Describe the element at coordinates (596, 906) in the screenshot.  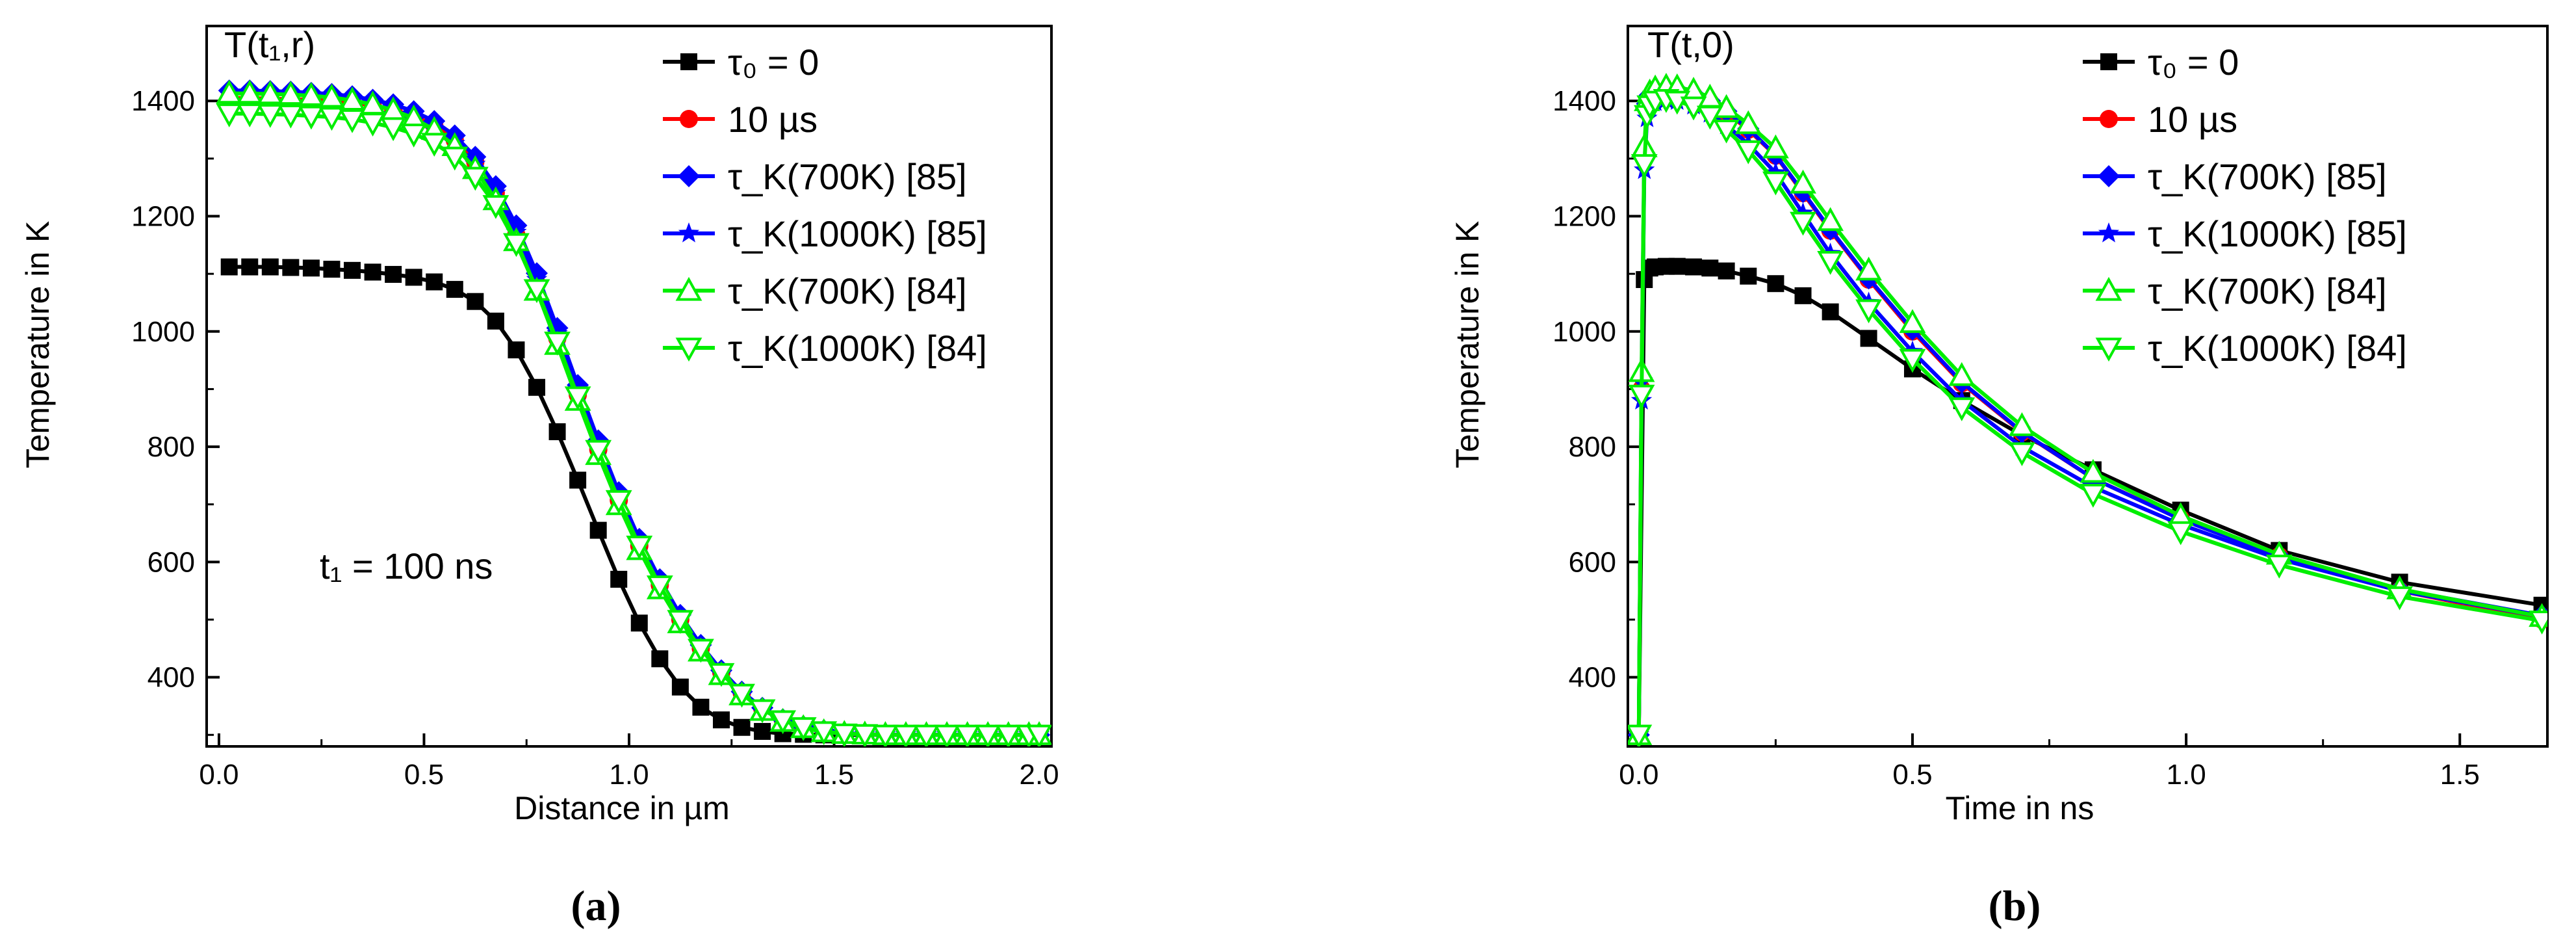
I see `caption-a: (a)` at that location.